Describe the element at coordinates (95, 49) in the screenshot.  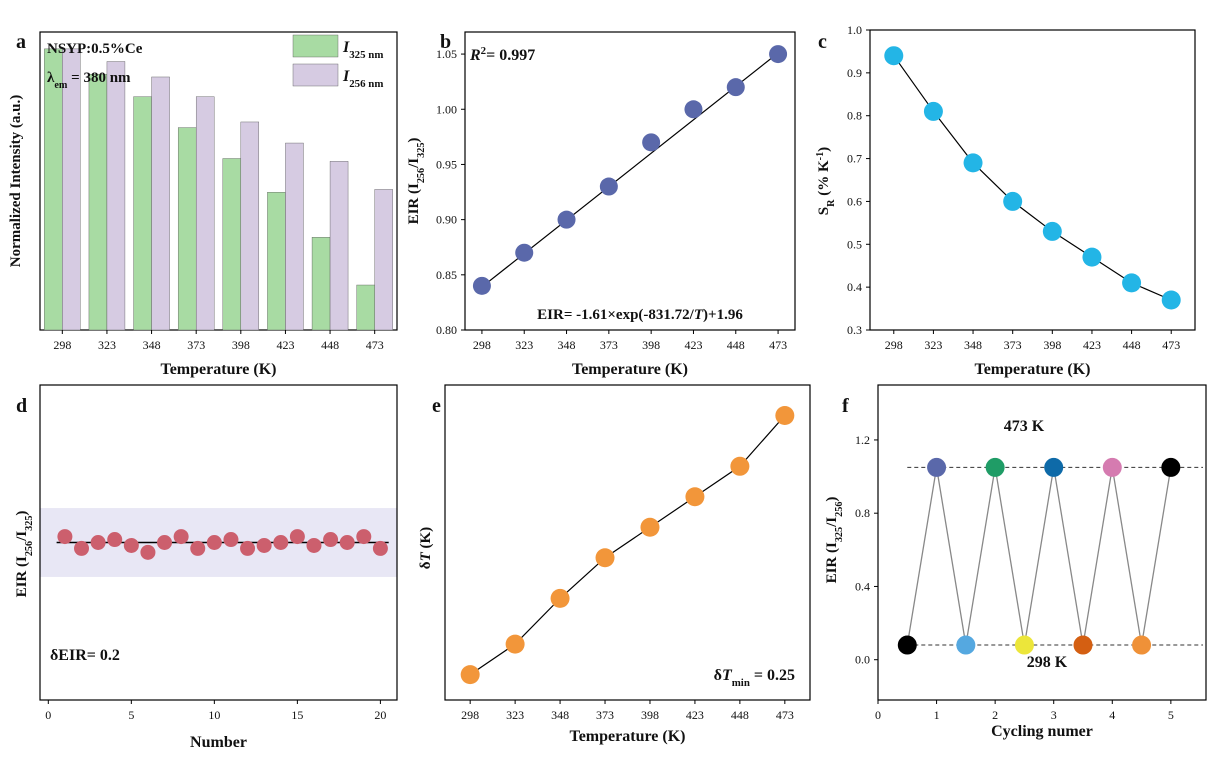
I see `panel-a-sample-label: NSYP:0.5%Ce` at that location.